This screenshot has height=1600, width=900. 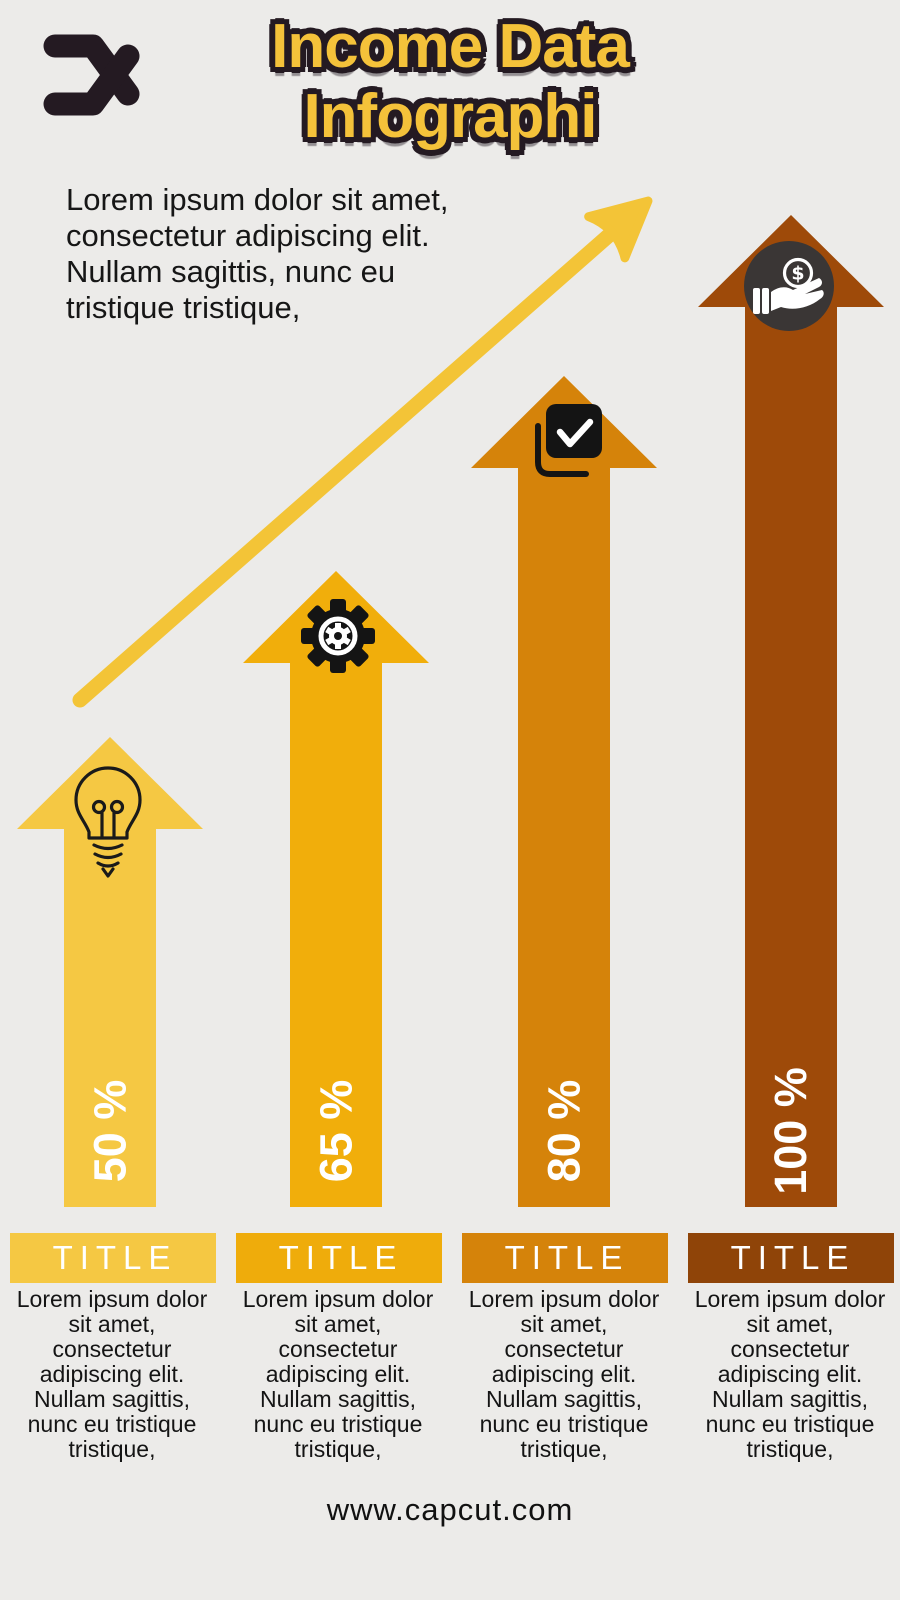 I want to click on bar-value-label-2: 65 %, so click(x=336, y=1131).